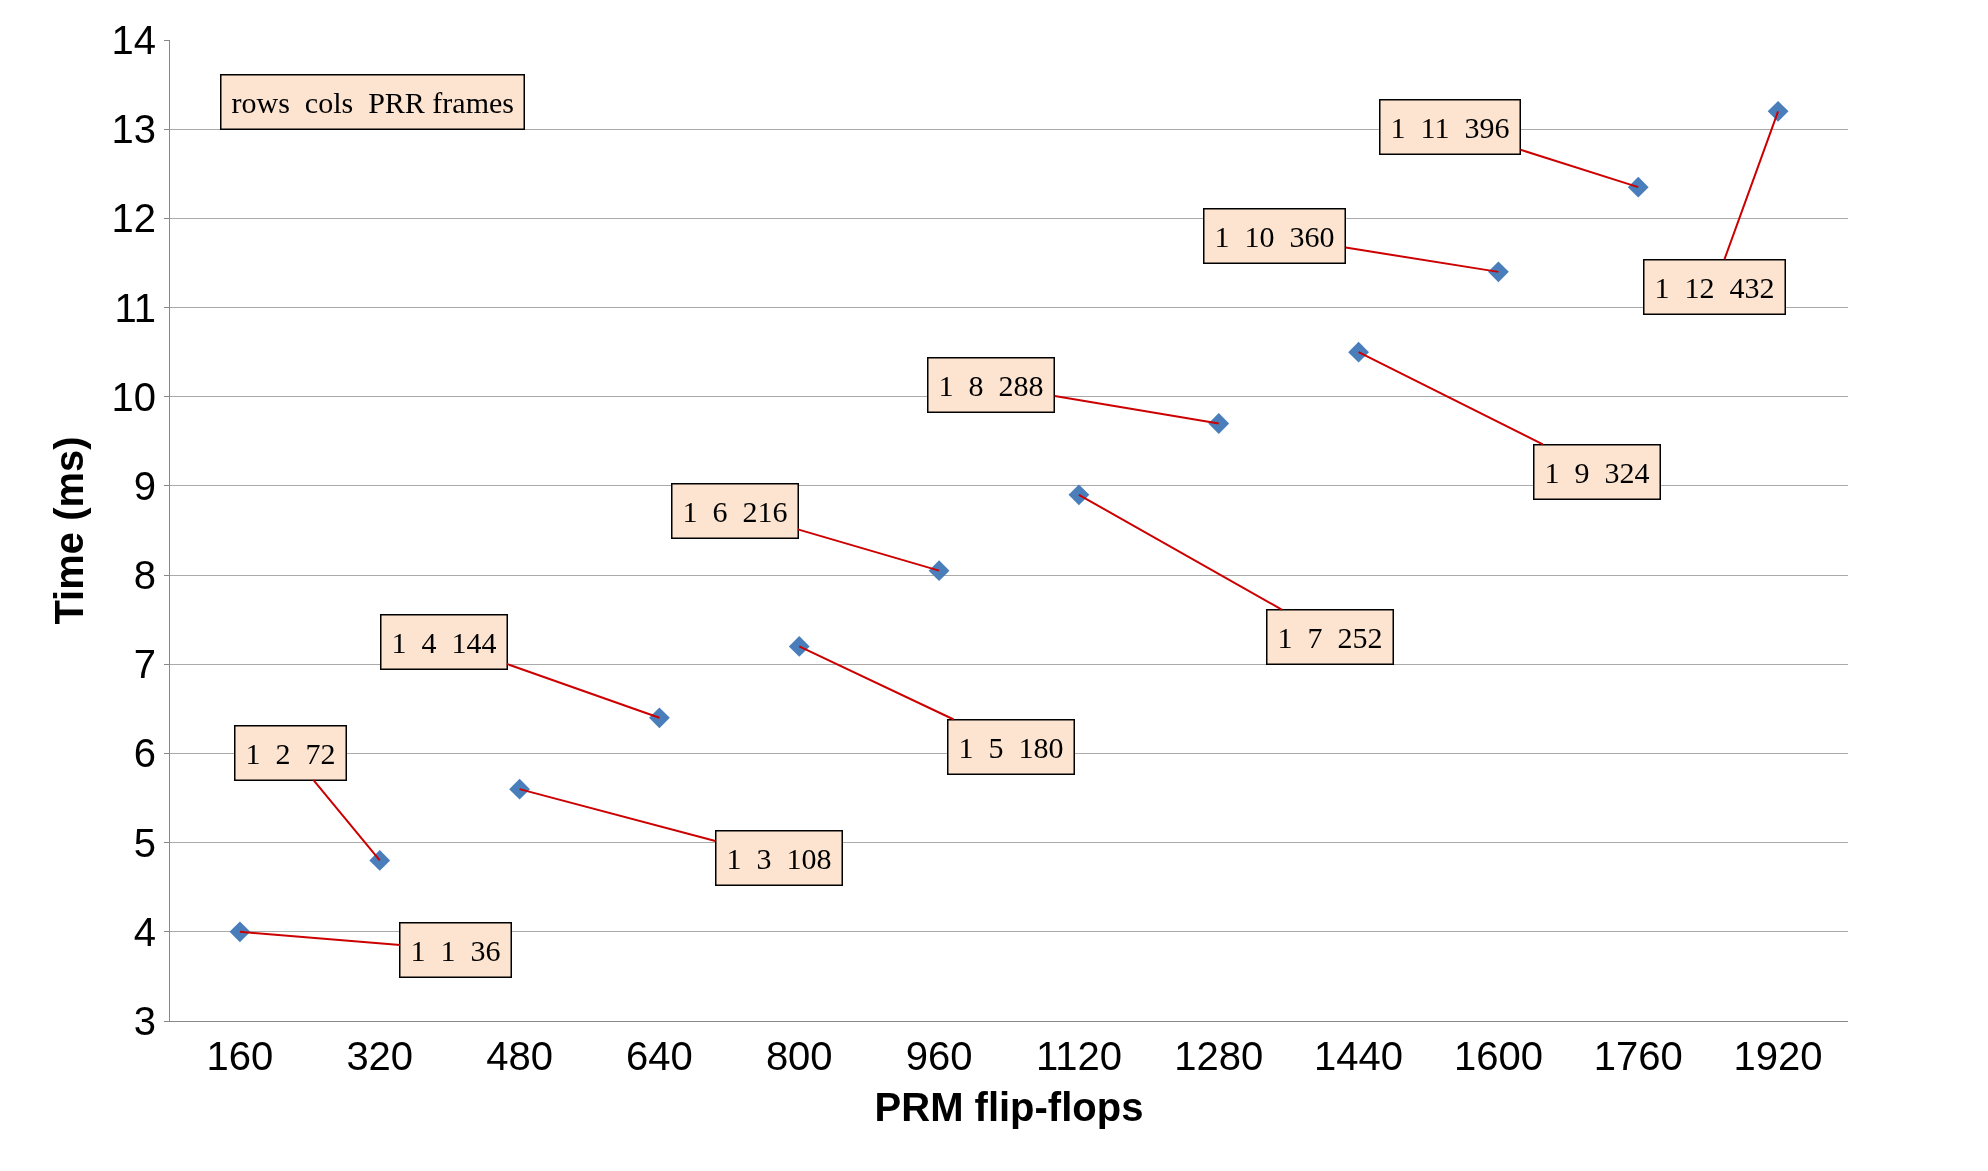 The image size is (1988, 1171). Describe the element at coordinates (659, 1056) in the screenshot. I see `x-tick-label: 640` at that location.